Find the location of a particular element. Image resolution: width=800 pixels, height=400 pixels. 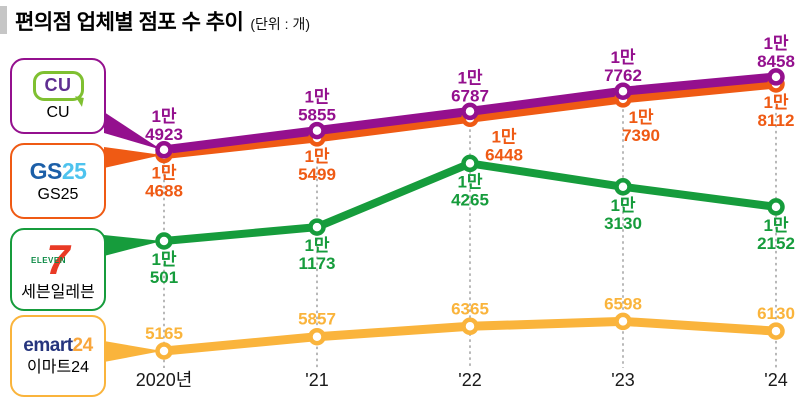

value-label-이마트24: 5857 is located at coordinates (317, 319).